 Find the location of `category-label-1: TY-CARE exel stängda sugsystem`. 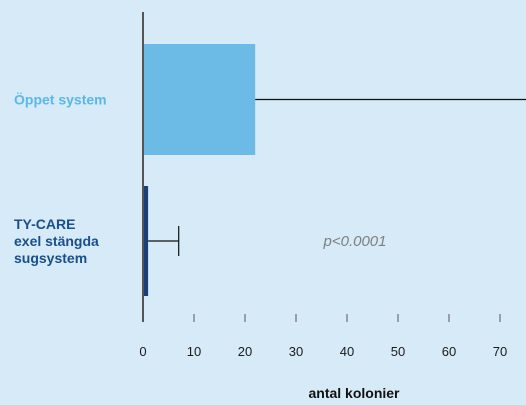

category-label-1: TY-CARE exel stängda sugsystem is located at coordinates (56, 241).